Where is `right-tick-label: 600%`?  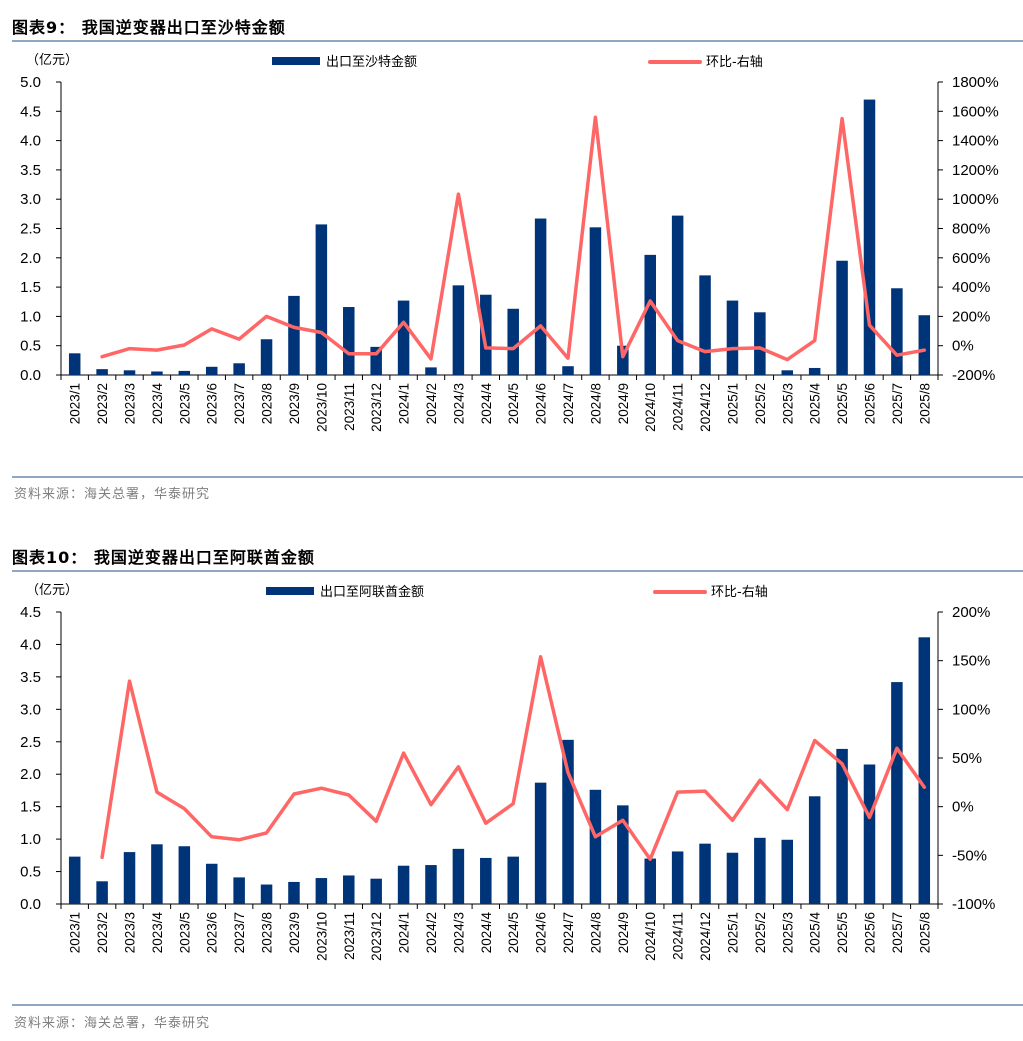 right-tick-label: 600% is located at coordinates (971, 258).